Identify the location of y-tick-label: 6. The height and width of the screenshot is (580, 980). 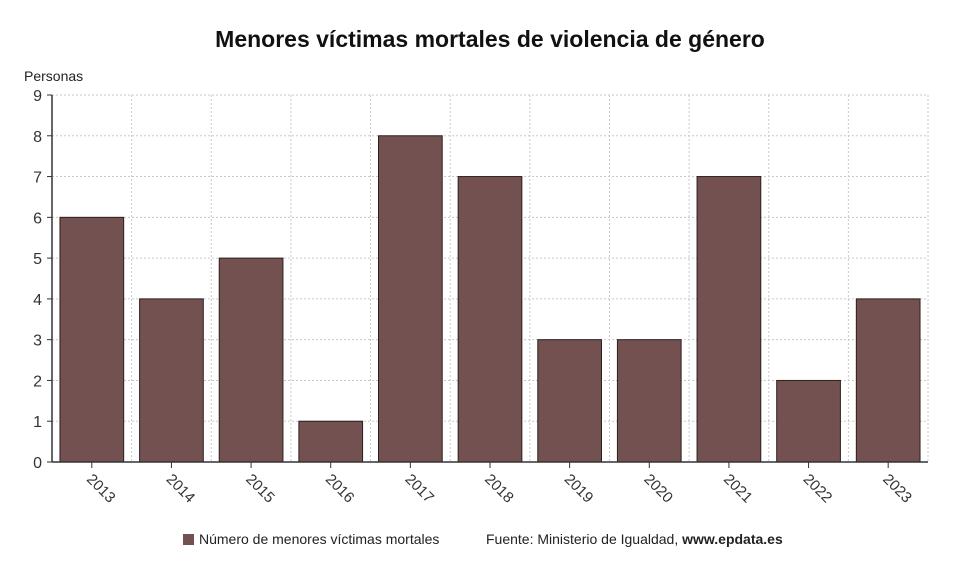
(37, 218).